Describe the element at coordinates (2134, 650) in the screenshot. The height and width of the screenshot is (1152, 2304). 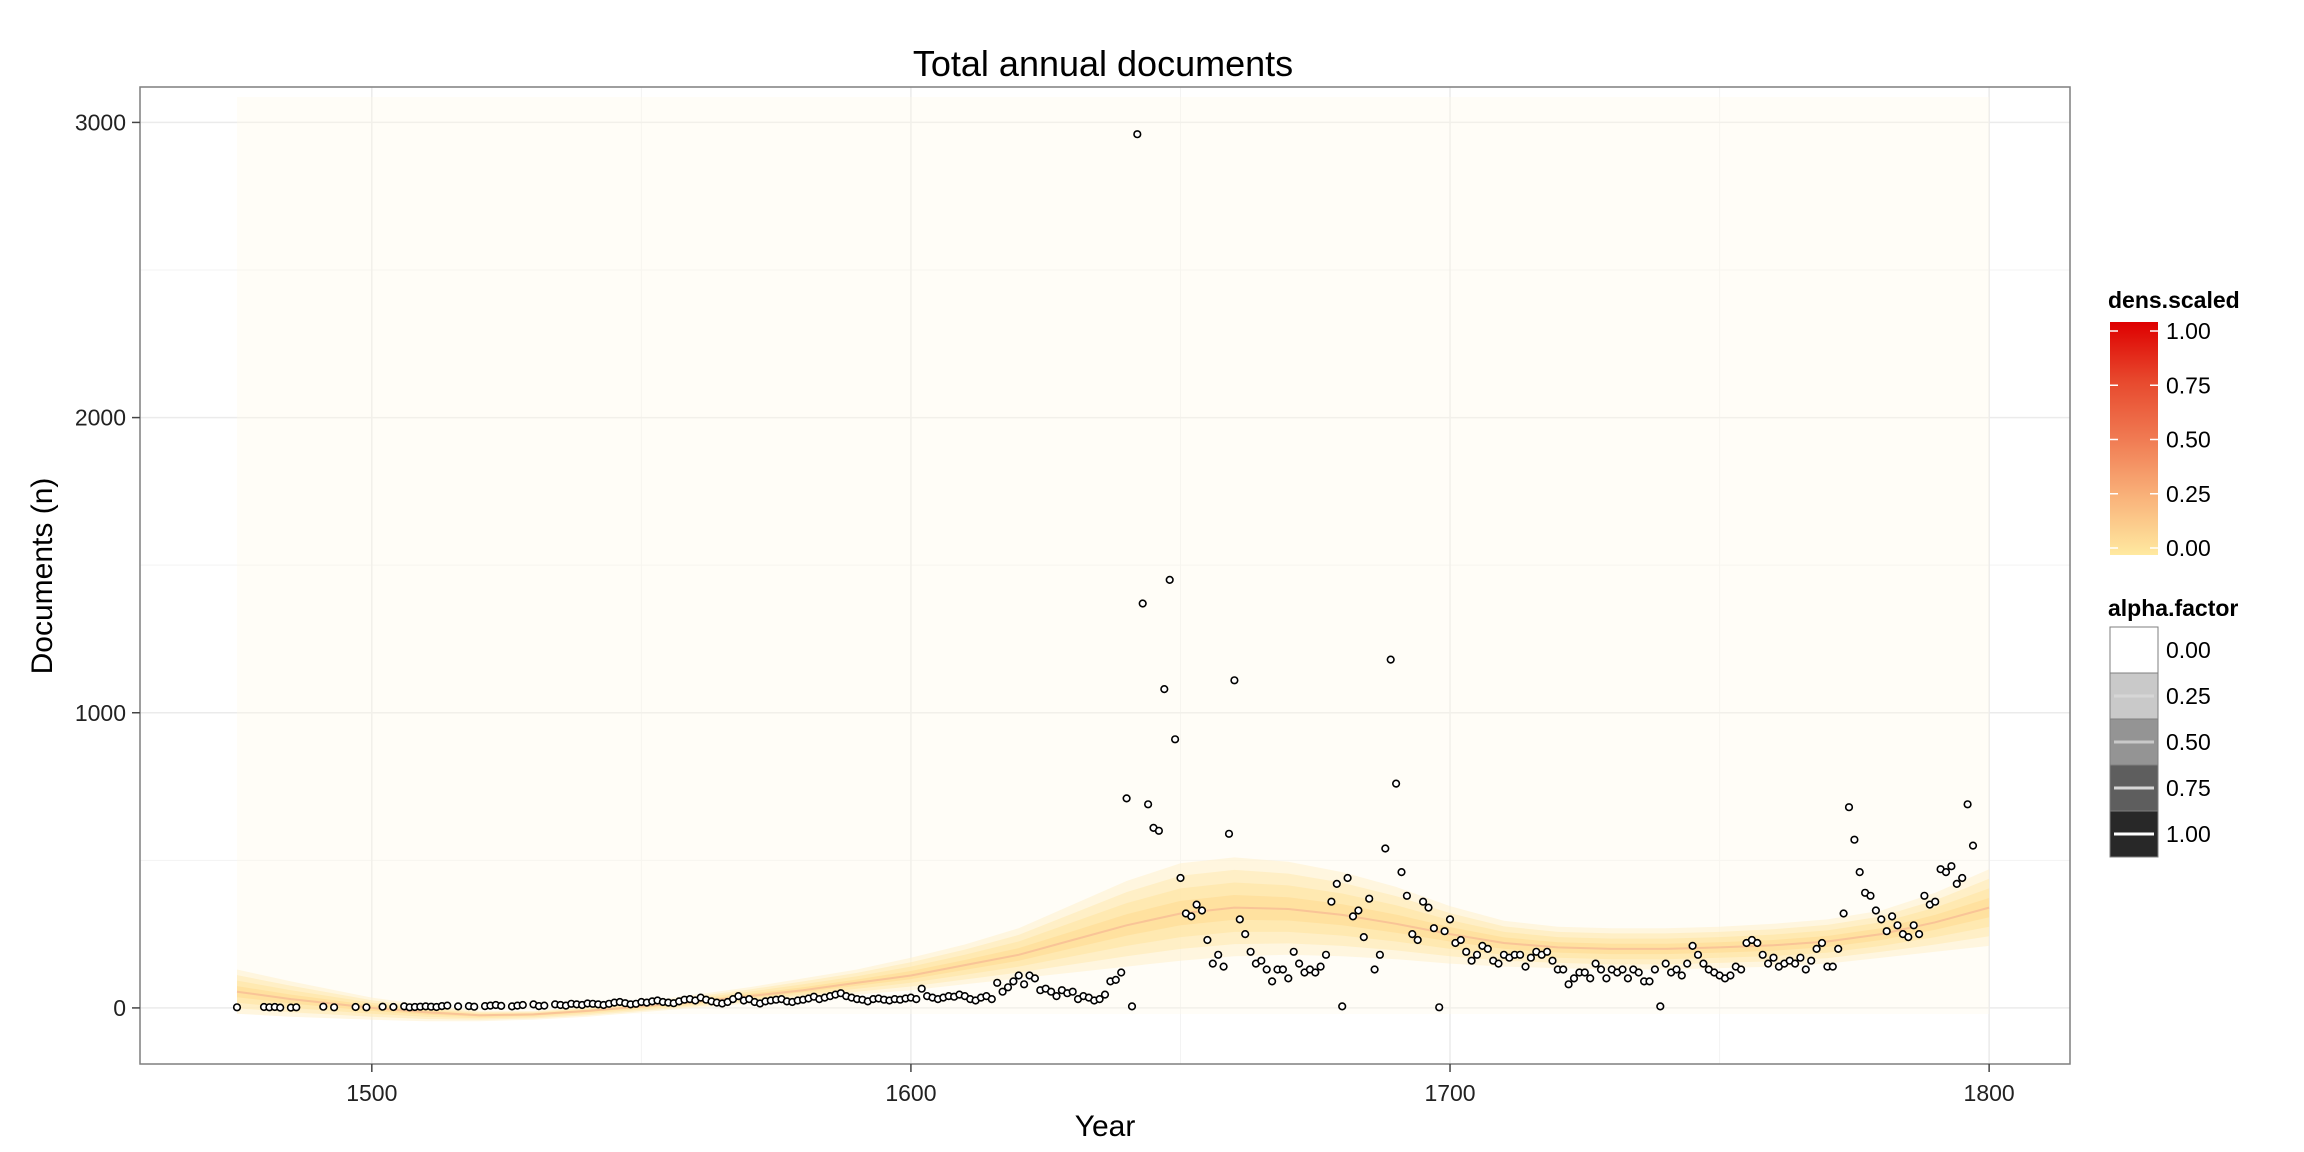
I see `alpha-key-swatch` at that location.